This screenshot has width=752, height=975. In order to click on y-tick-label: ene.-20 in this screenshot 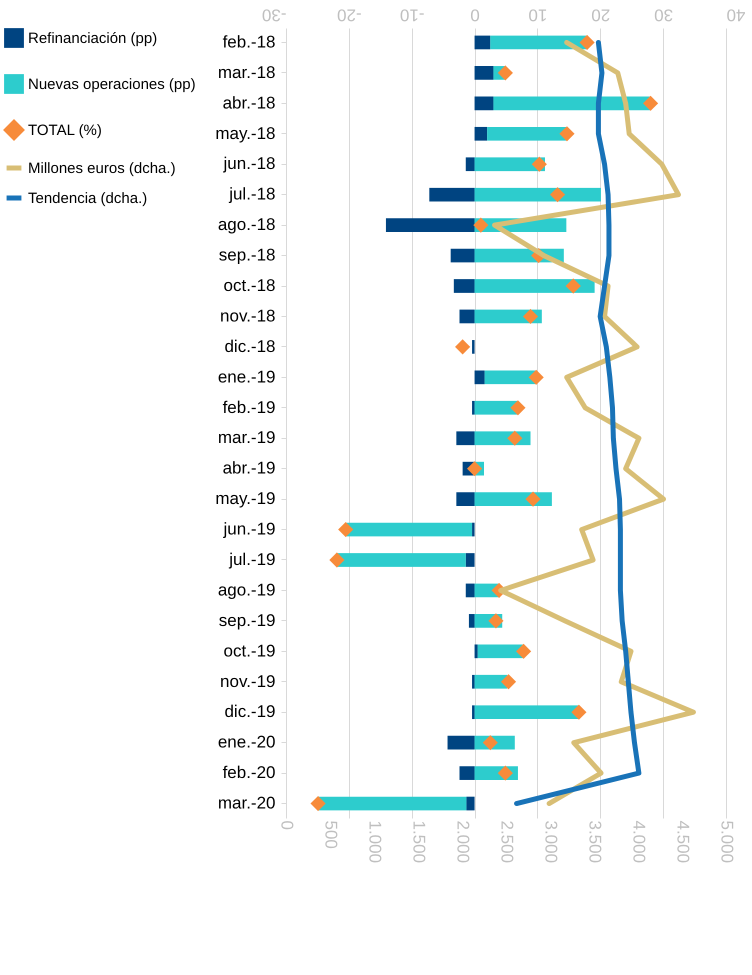, I will do `click(247, 742)`.